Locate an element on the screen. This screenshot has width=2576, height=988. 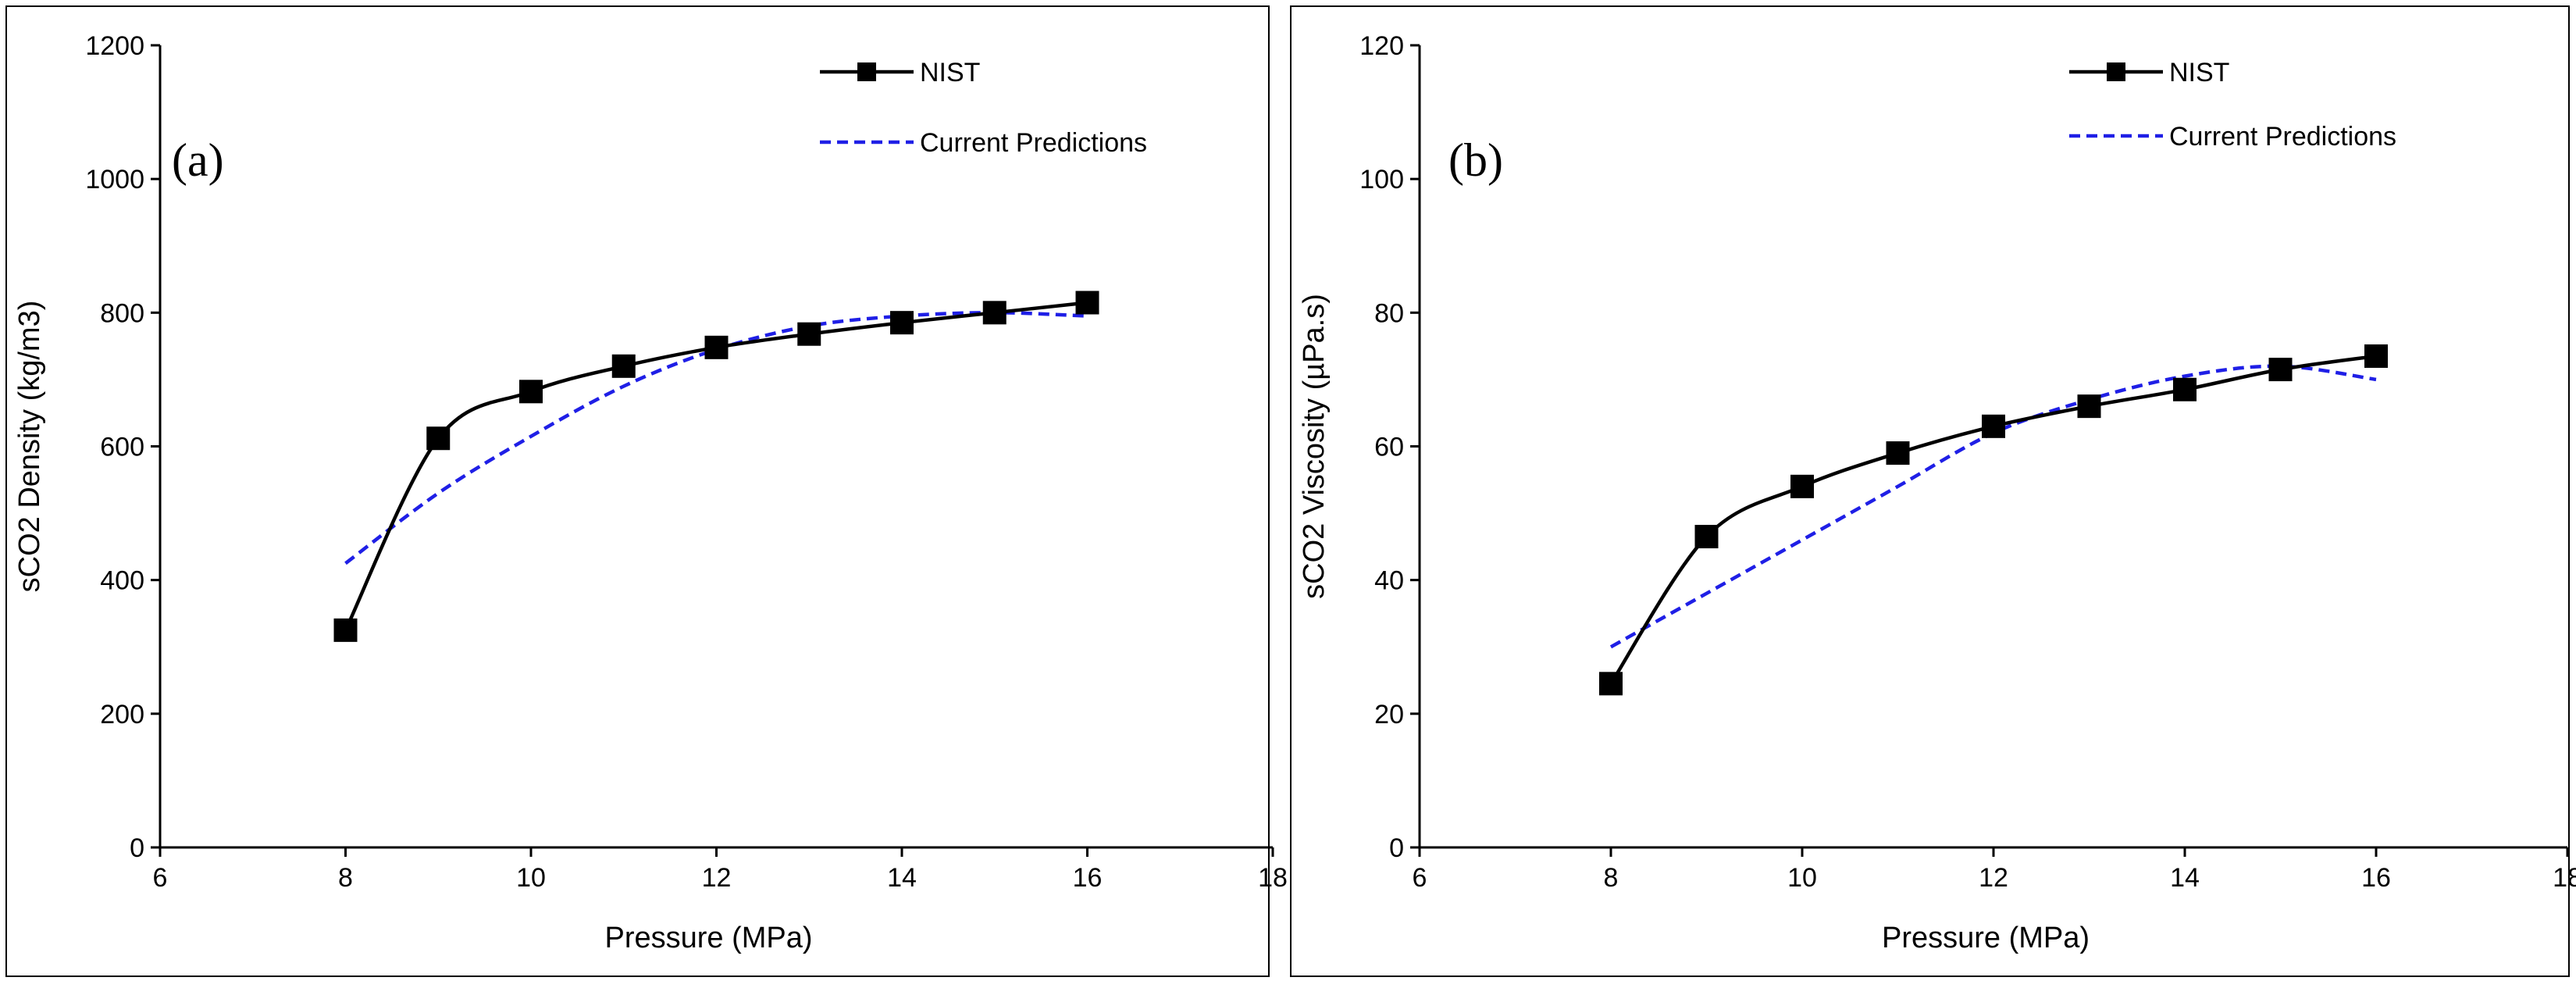
y-tick-label: 1200 is located at coordinates (114, 46).